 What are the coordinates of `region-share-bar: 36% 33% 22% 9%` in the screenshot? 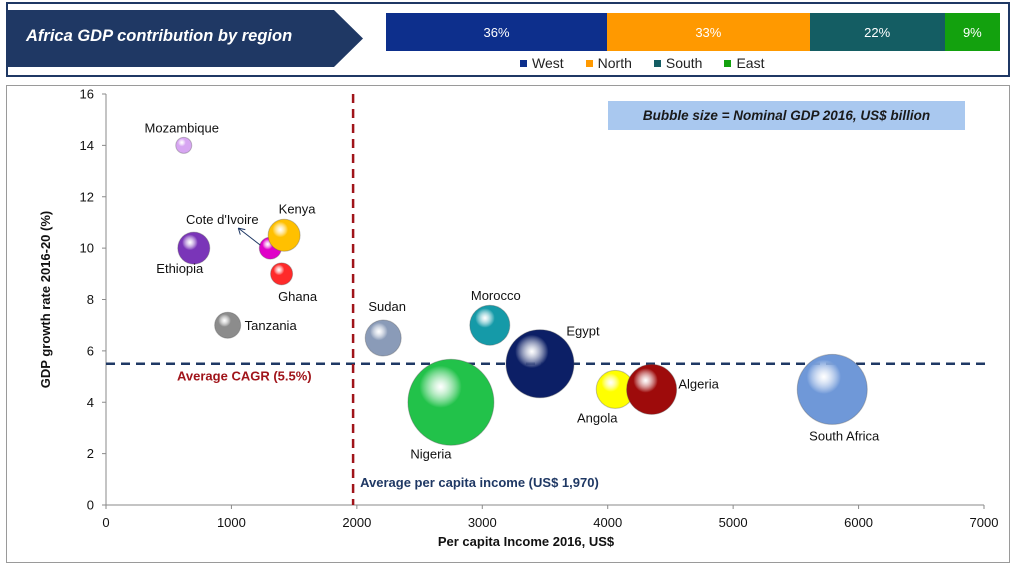 It's located at (693, 32).